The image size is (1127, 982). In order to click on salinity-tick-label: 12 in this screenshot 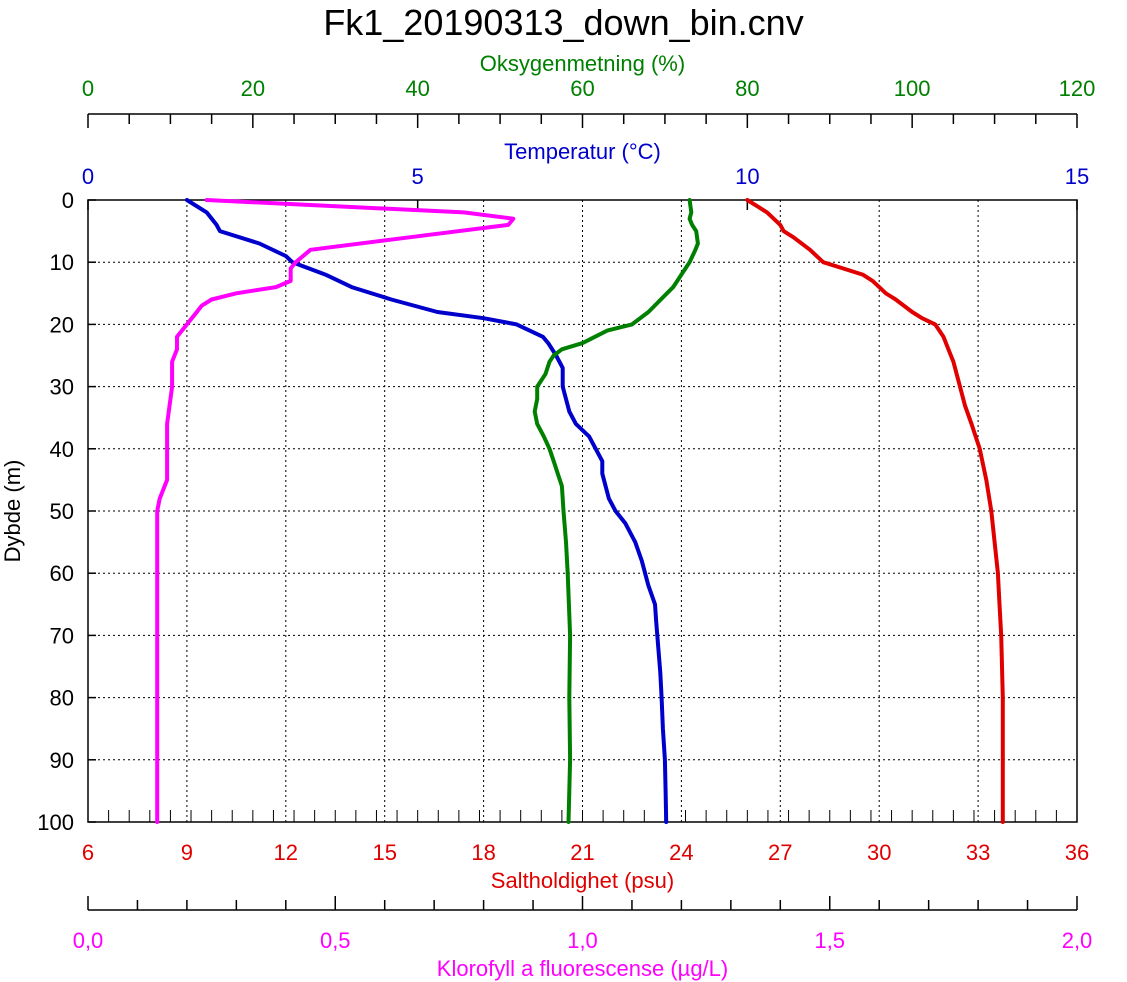, I will do `click(286, 852)`.